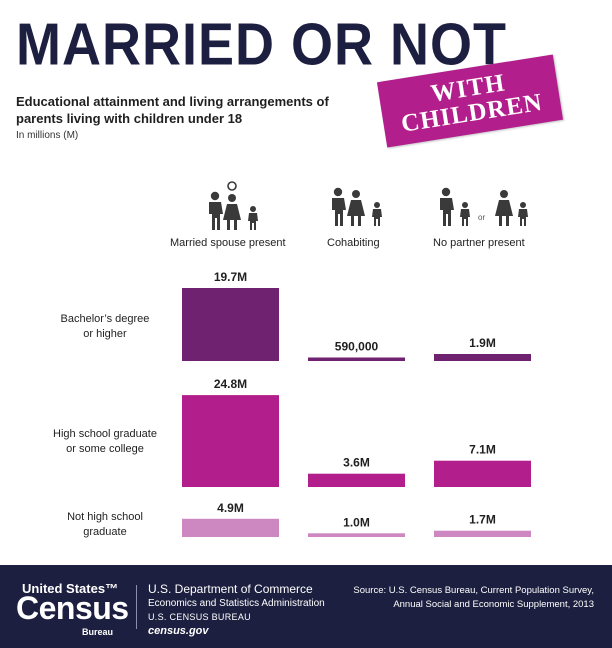 This screenshot has height=648, width=612. I want to click on row-label-nothighschool-line-1: Not high school, so click(105, 517).